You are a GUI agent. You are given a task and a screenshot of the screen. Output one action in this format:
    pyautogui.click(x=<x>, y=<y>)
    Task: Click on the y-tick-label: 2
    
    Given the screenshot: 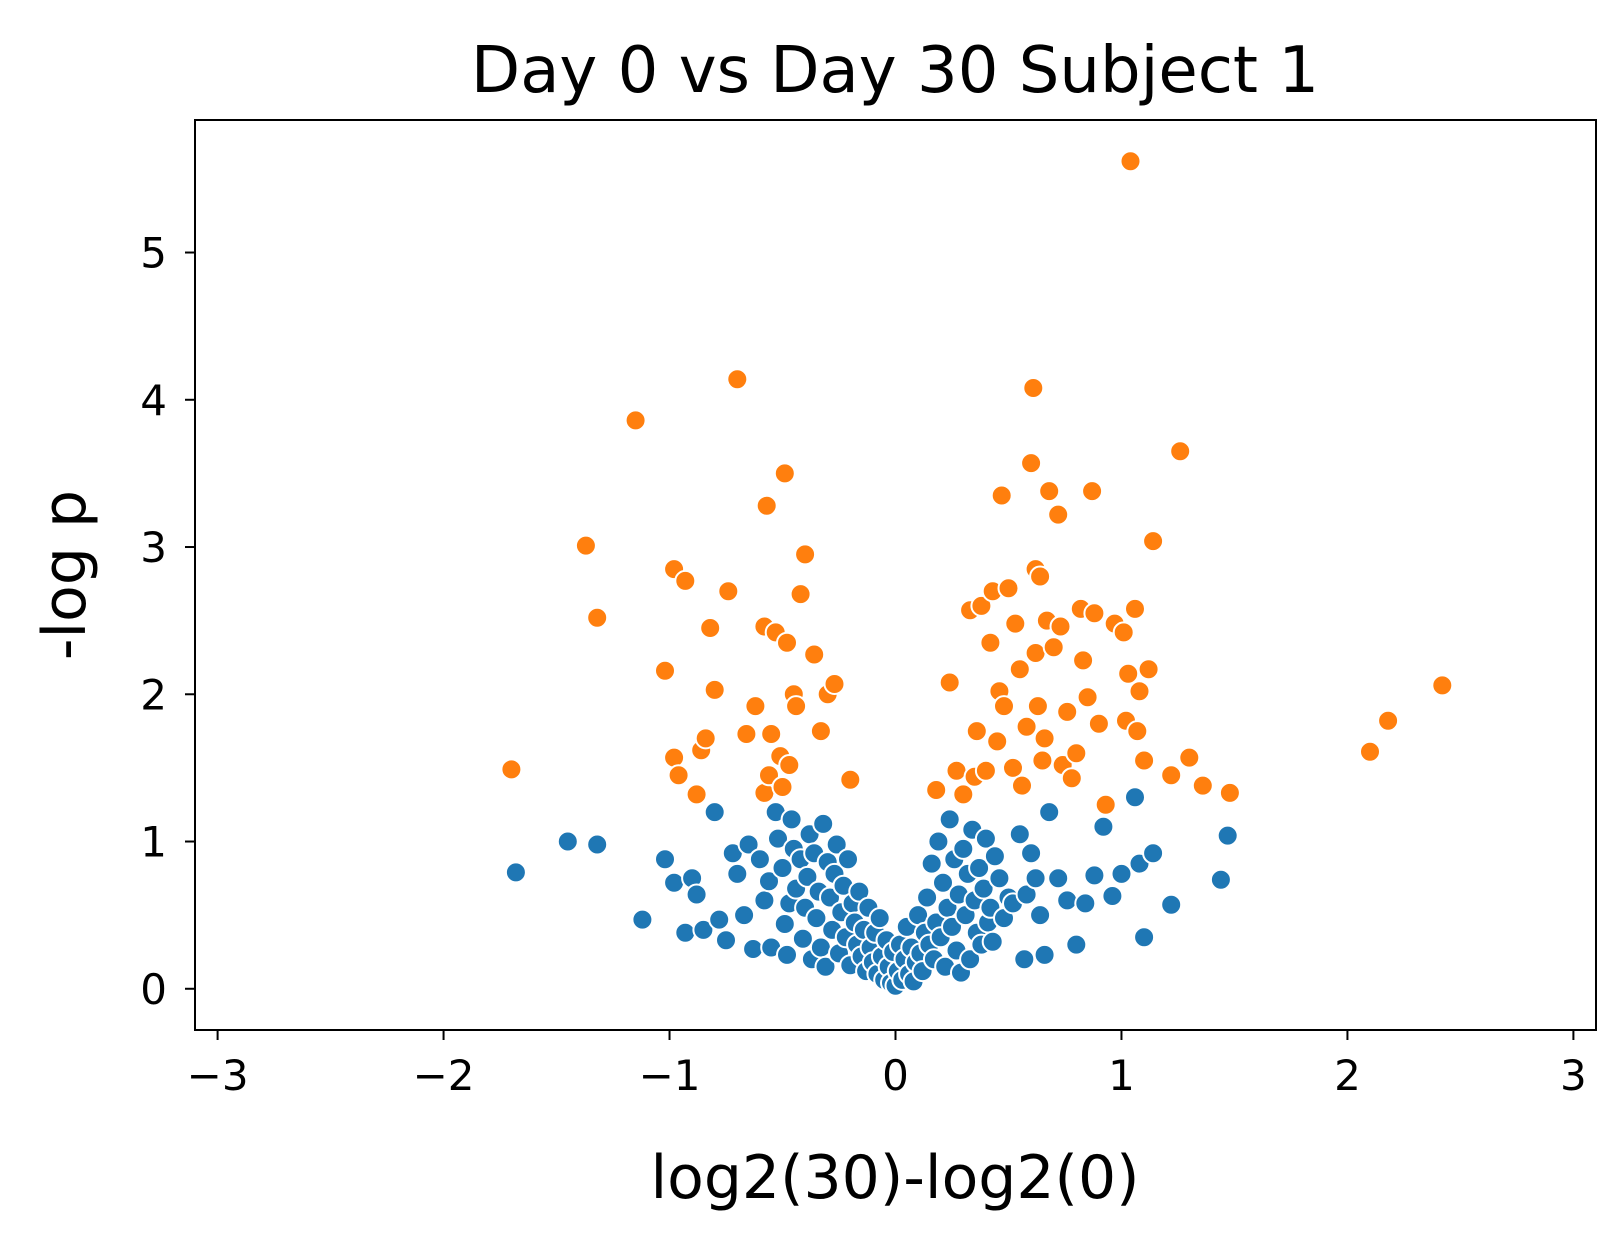 What is the action you would take?
    pyautogui.click(x=153, y=694)
    